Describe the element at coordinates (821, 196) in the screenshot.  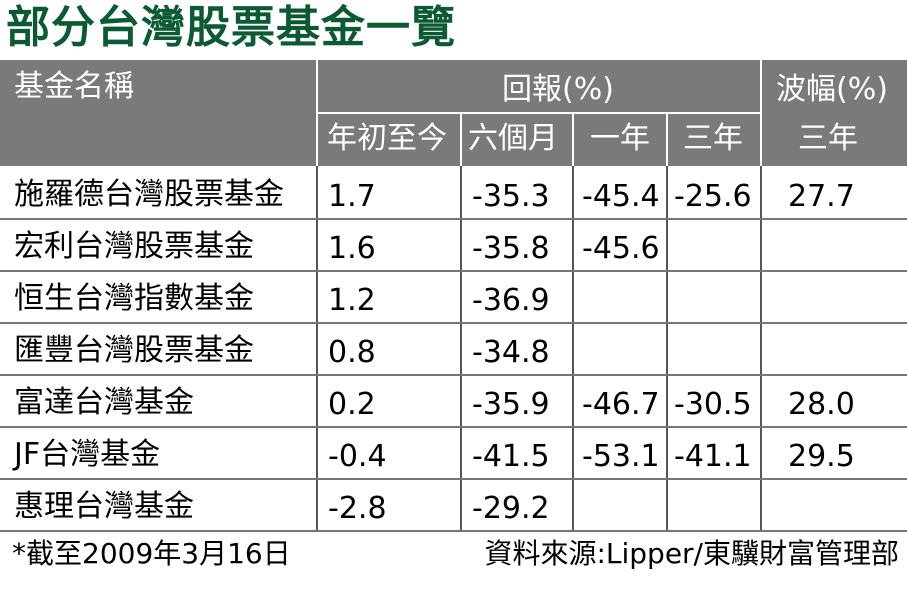
I see `volatility-value: 27.7` at that location.